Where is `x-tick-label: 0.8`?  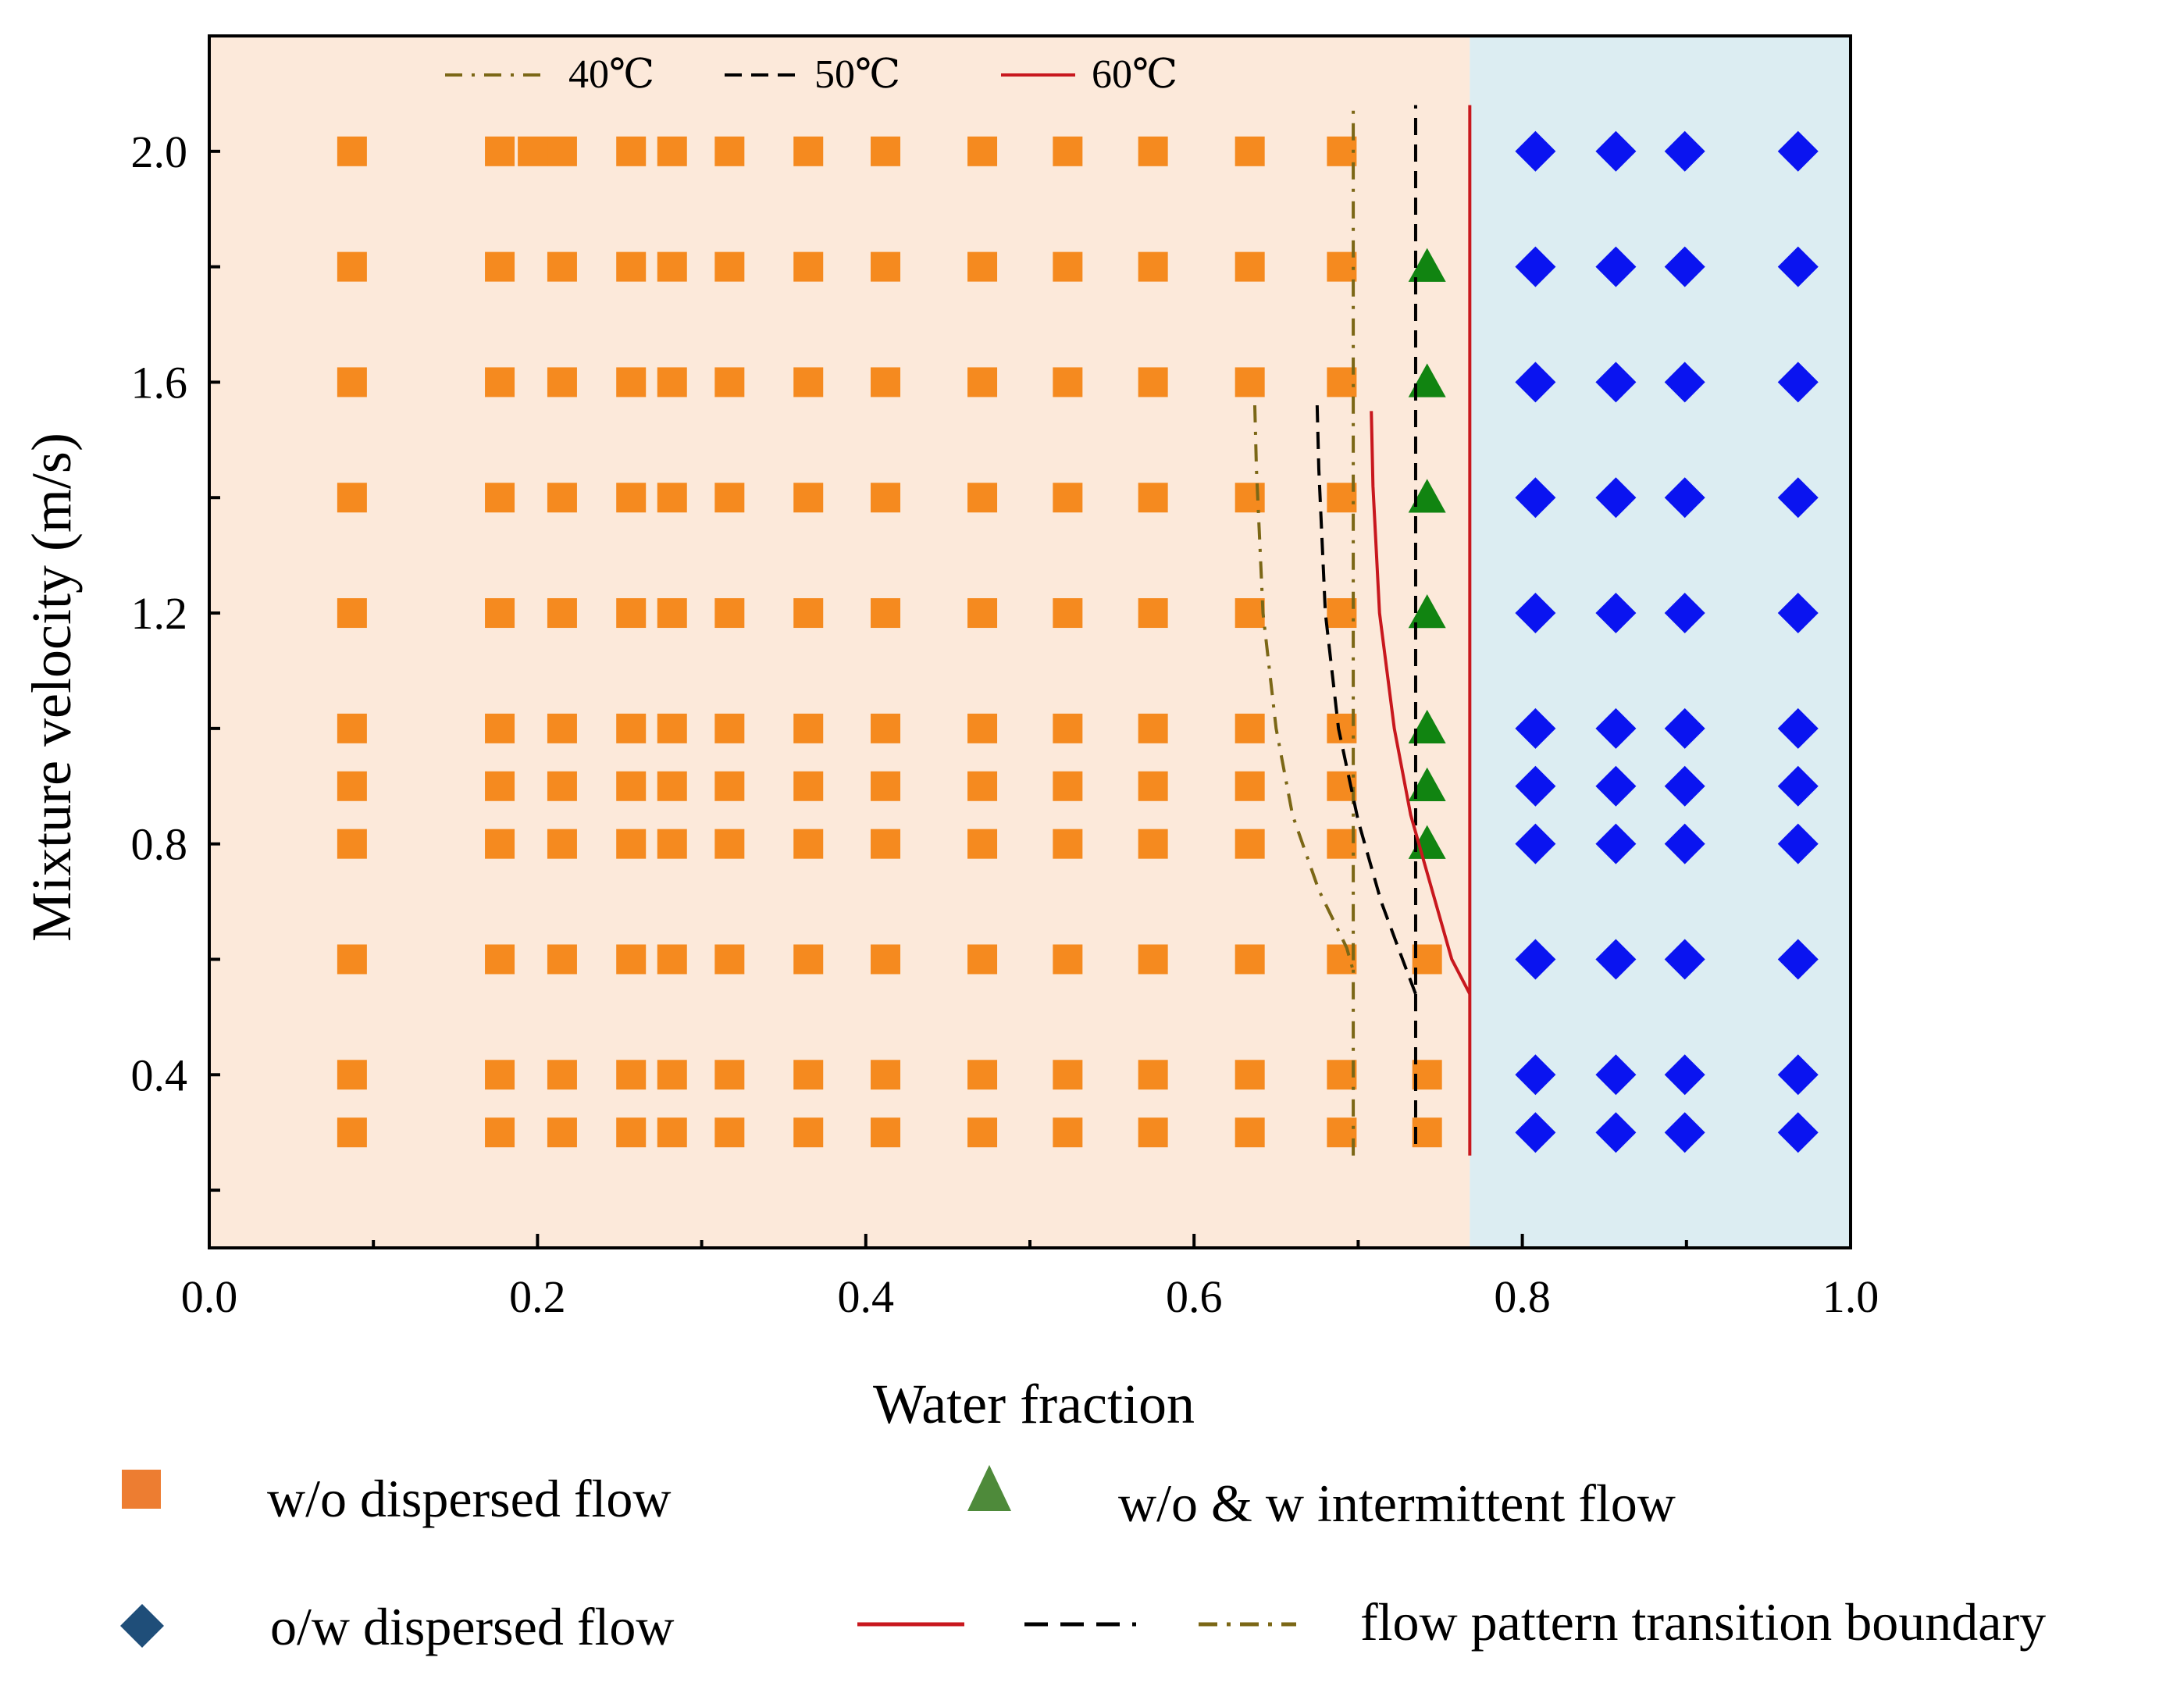
x-tick-label: 0.8 is located at coordinates (1522, 1296).